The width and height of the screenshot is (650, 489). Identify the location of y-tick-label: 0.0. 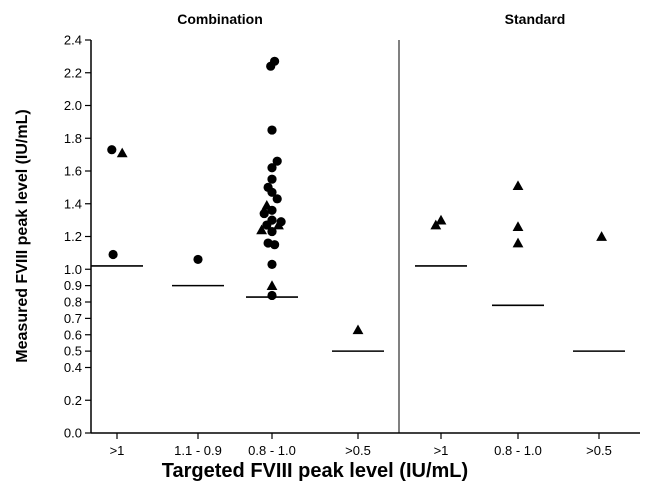
(73, 433).